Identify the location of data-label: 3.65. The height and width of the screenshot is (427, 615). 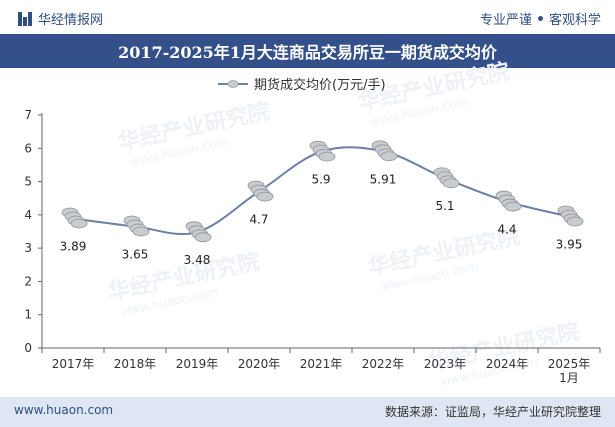
(135, 255).